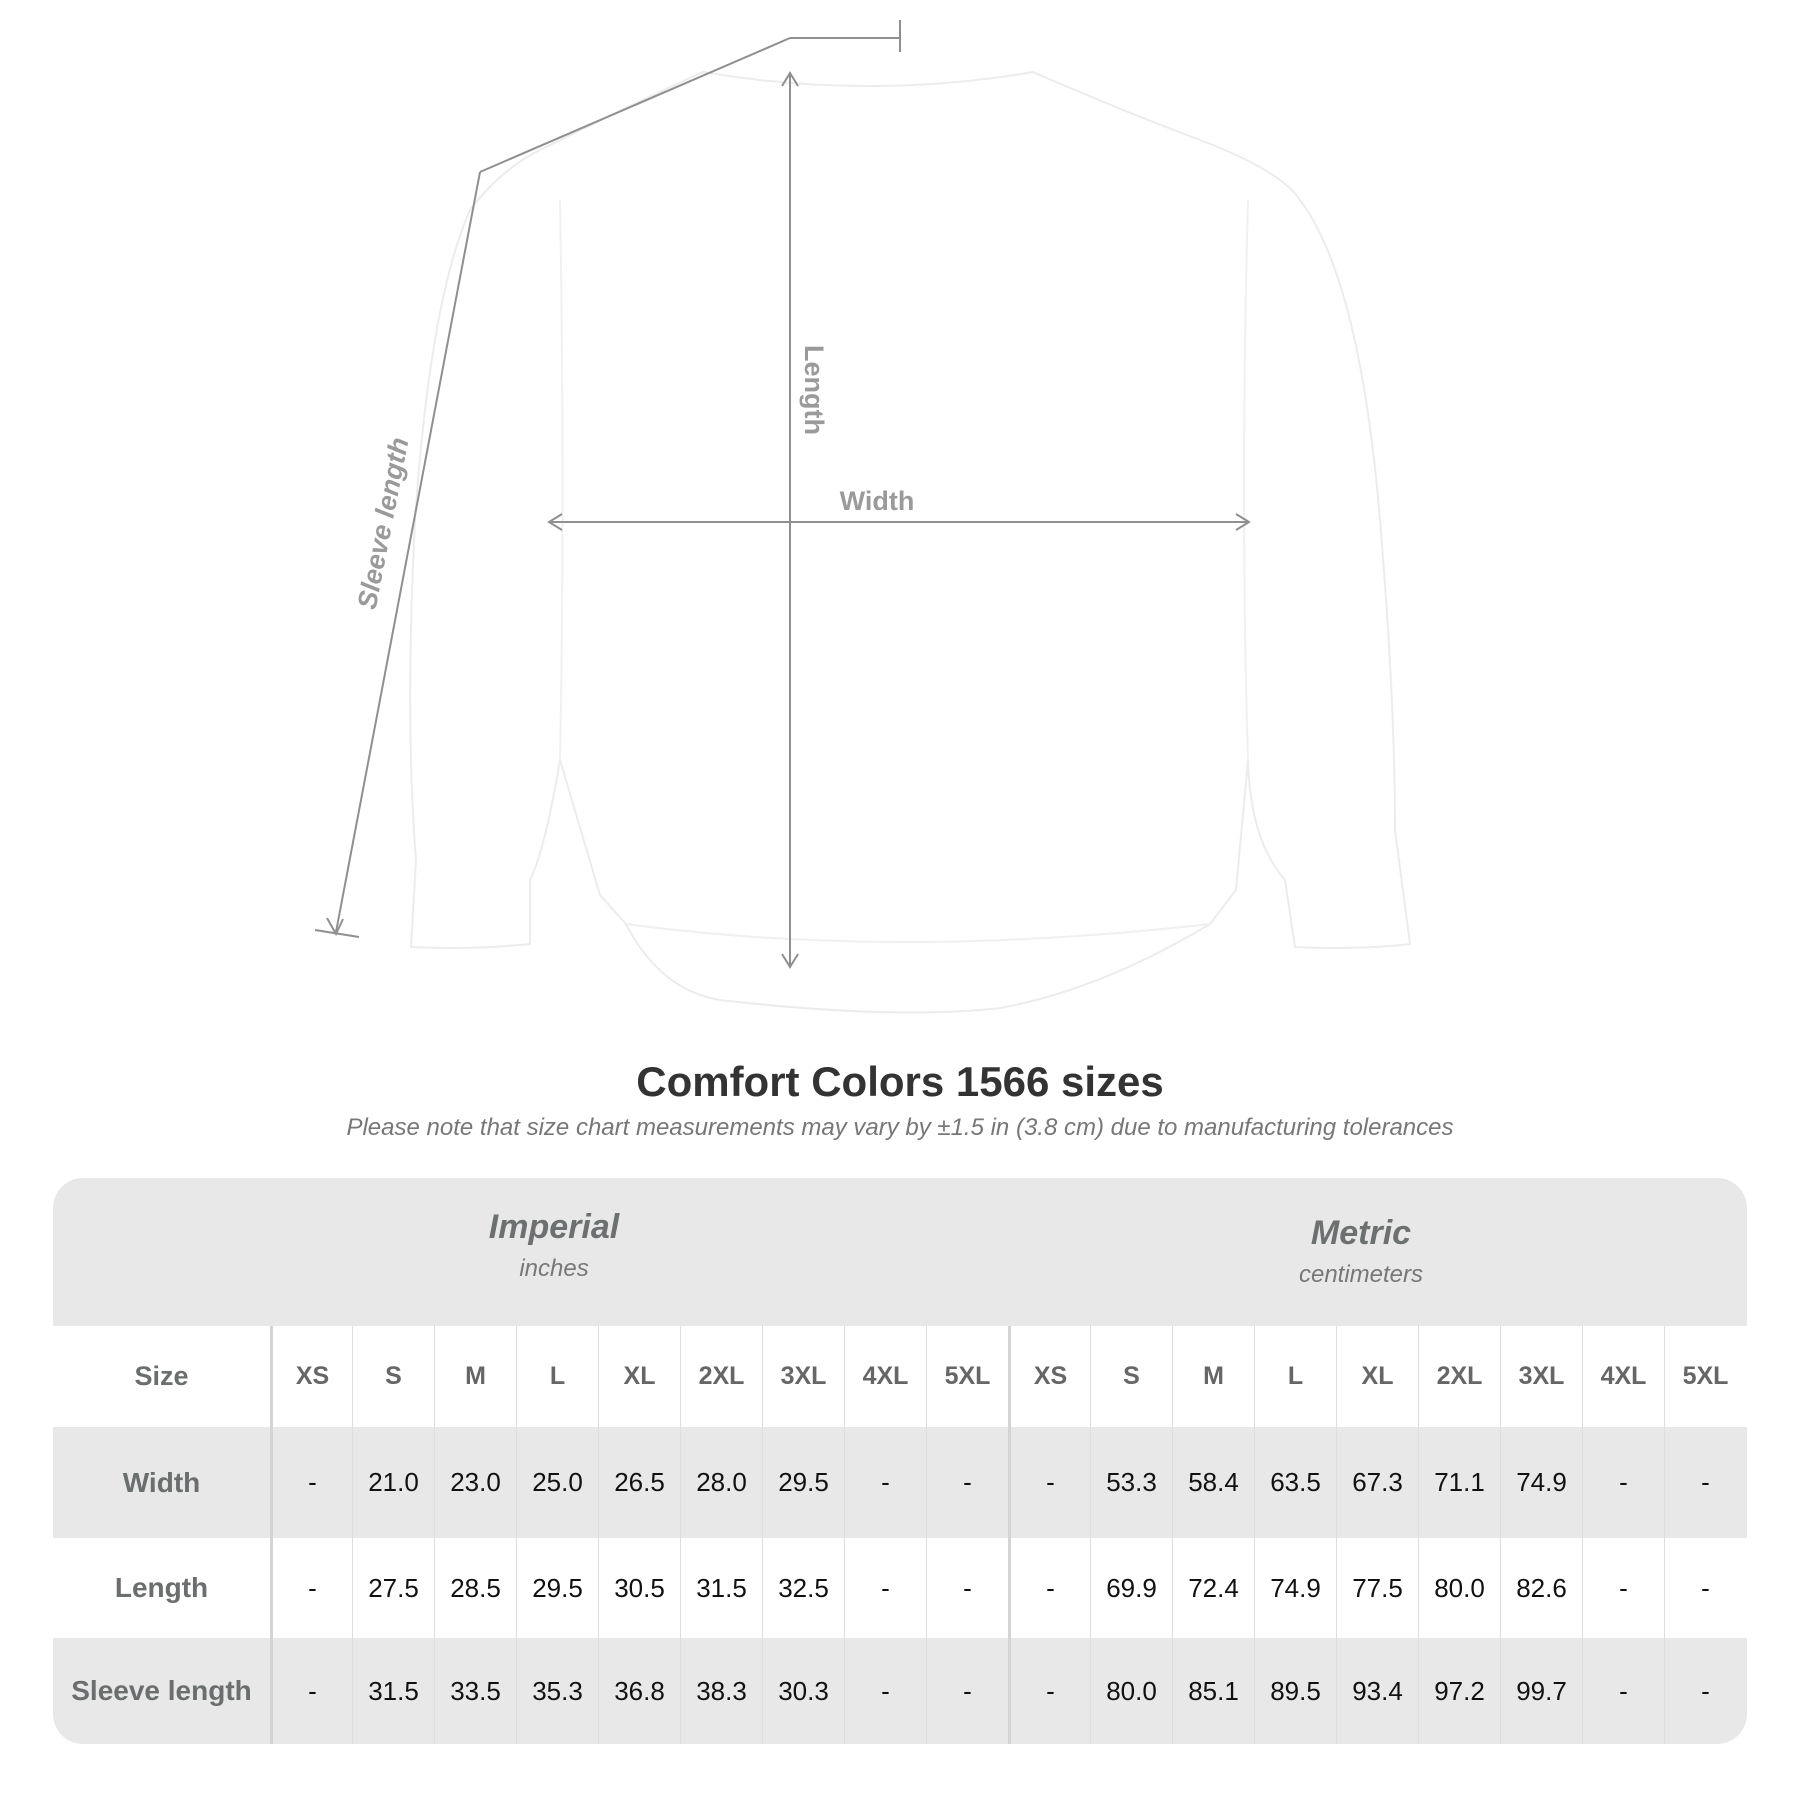  Describe the element at coordinates (721, 1482) in the screenshot. I see `imperial-value-cell: 28.0` at that location.